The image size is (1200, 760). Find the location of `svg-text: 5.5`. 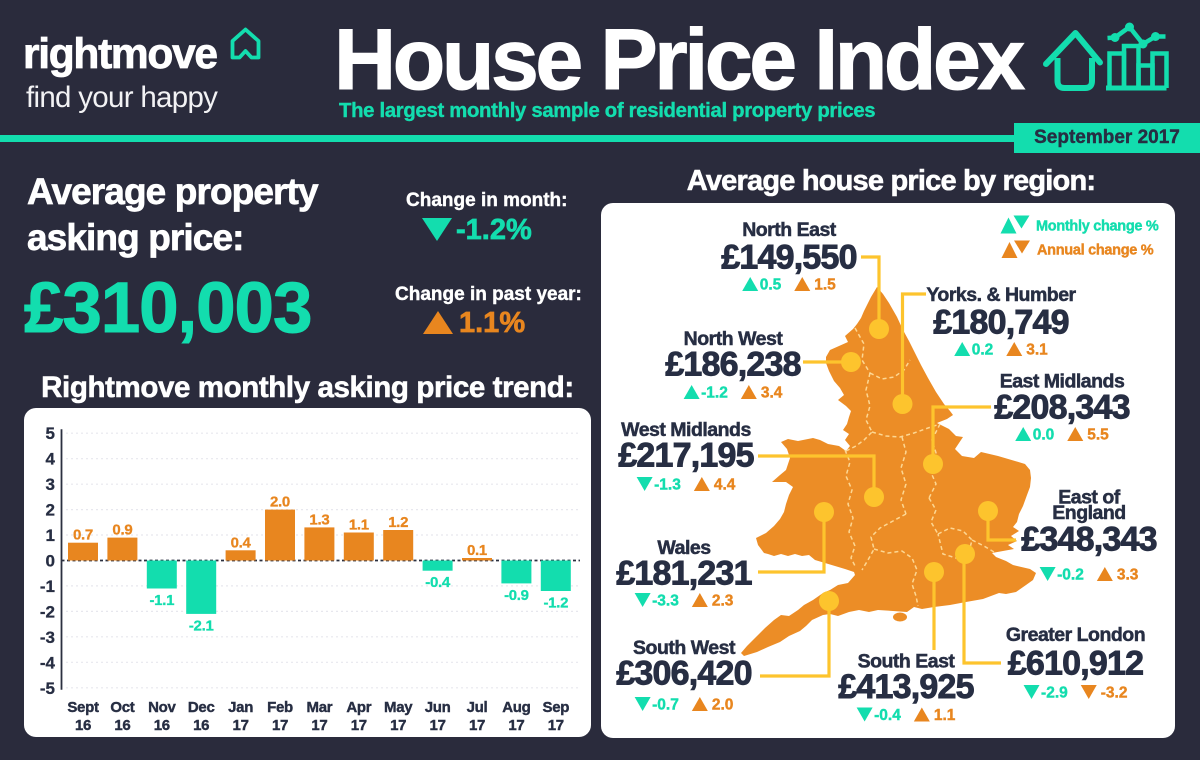

svg-text: 5.5 is located at coordinates (1098, 435).